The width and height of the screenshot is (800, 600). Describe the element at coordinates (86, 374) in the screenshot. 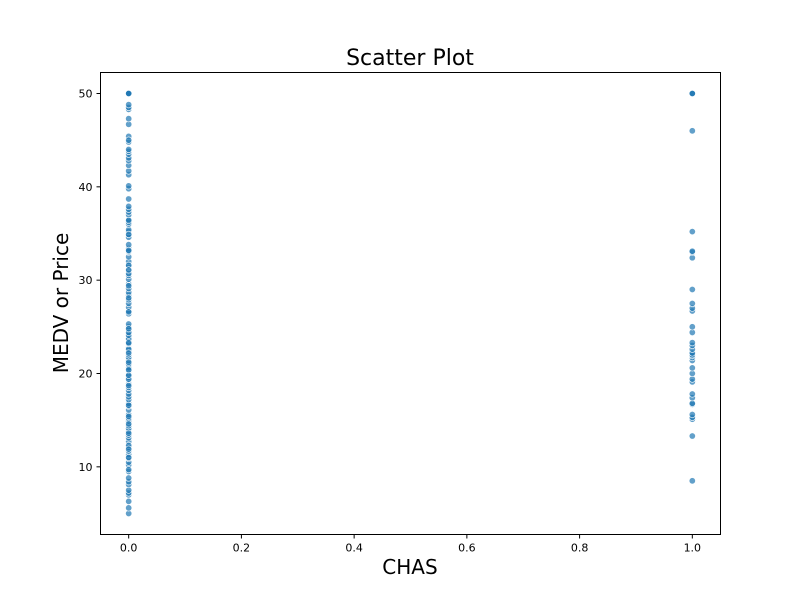

I see `y-tick-label: 20` at that location.